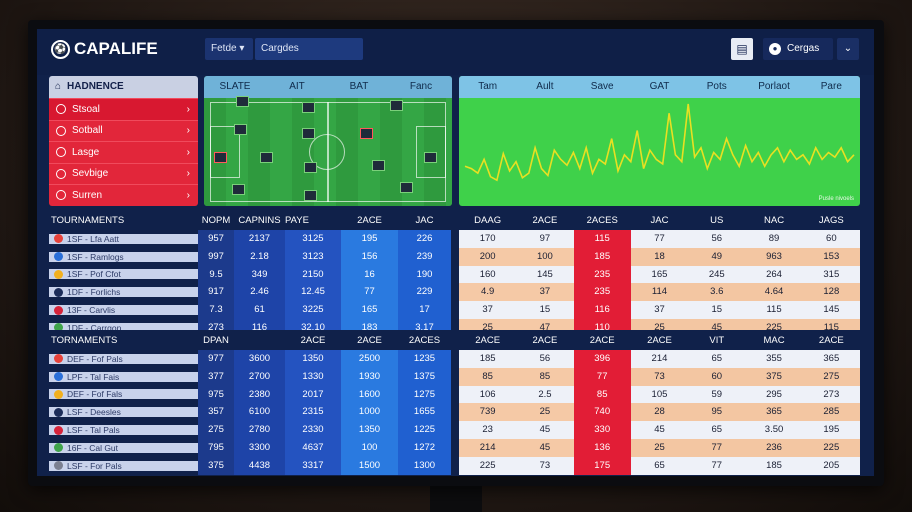 This screenshot has width=912, height=512. I want to click on sidebar-item-label: Sevbige, so click(90, 174).